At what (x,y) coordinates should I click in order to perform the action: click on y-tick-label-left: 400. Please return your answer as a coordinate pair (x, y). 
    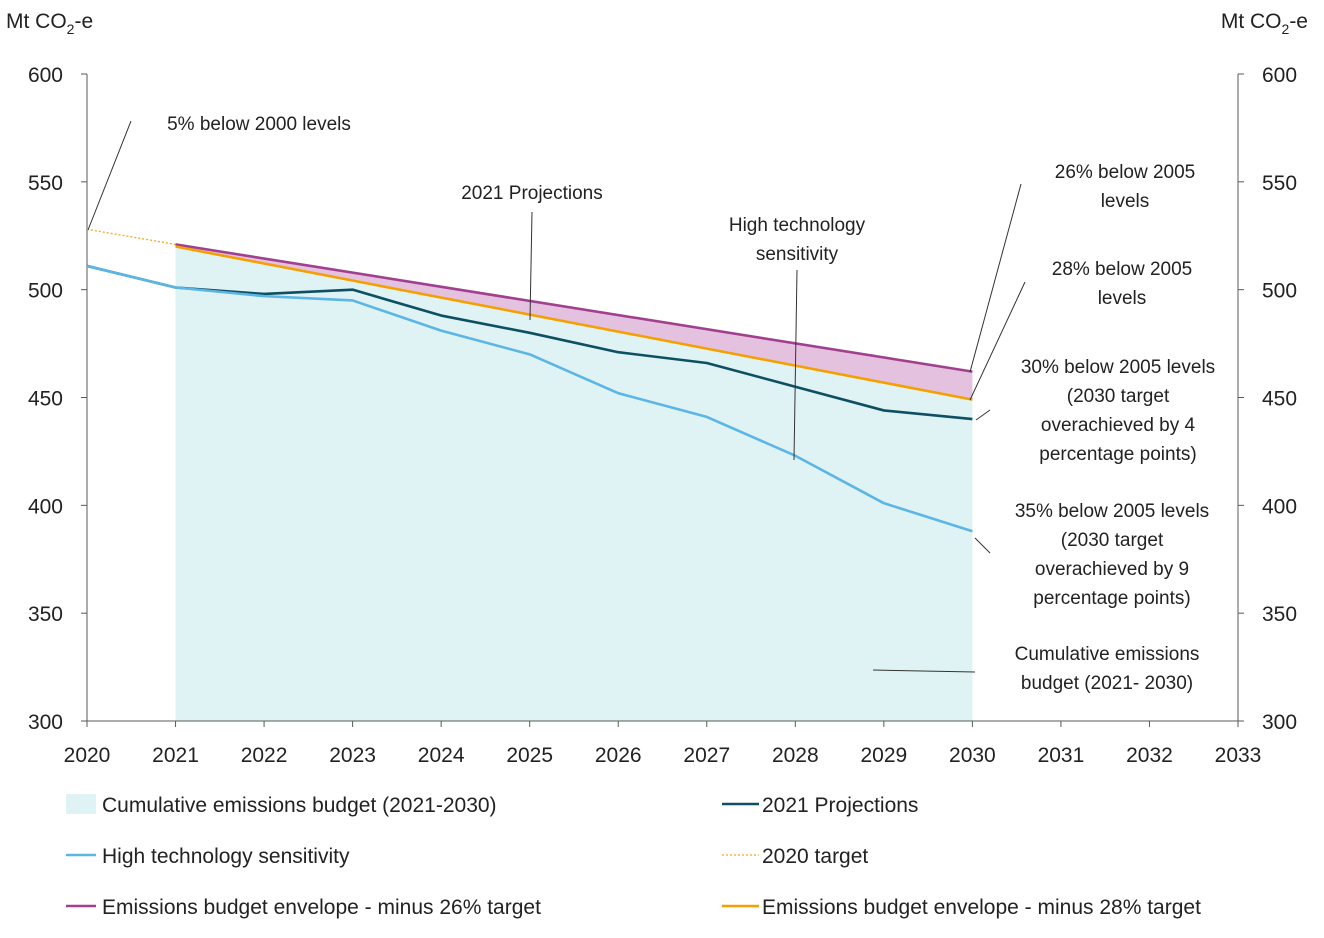
    Looking at the image, I should click on (45, 506).